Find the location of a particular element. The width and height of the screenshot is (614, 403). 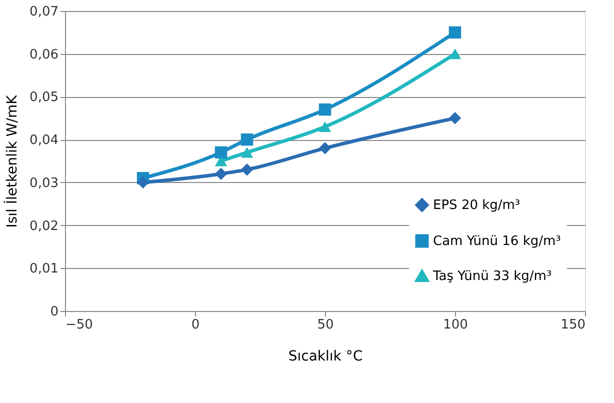

y-tick-label: 0,06 is located at coordinates (44, 54).